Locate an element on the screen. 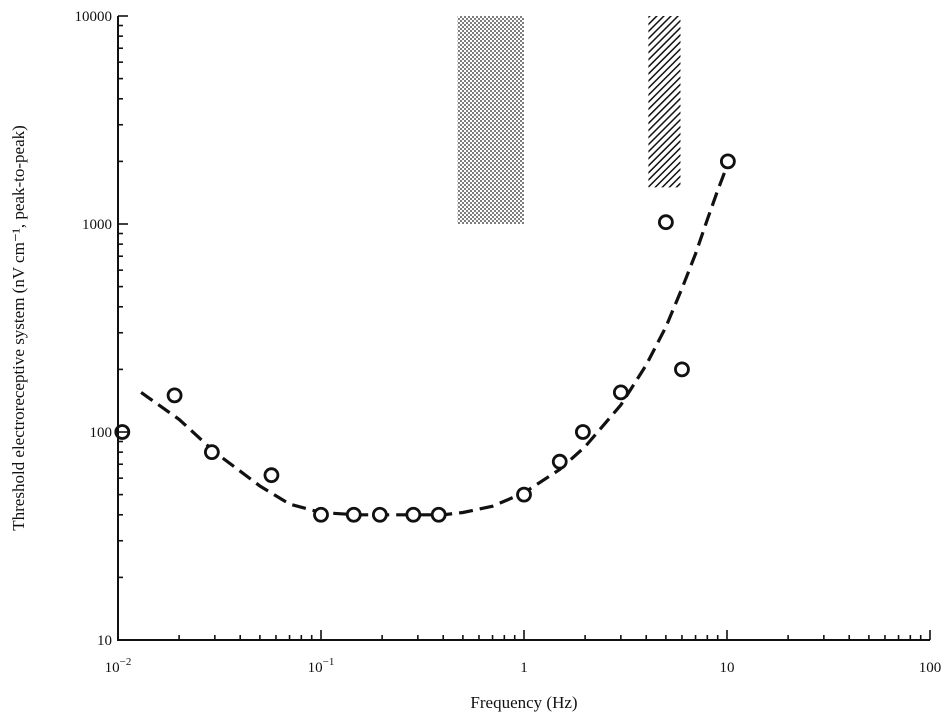 Image resolution: width=951 pixels, height=718 pixels. hatched-region is located at coordinates (664, 102).